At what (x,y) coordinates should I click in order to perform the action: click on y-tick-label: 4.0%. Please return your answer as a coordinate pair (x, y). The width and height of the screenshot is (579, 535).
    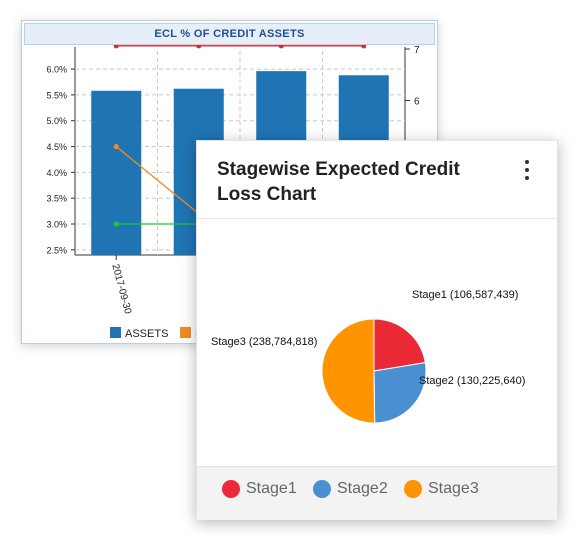
    Looking at the image, I should click on (56, 173).